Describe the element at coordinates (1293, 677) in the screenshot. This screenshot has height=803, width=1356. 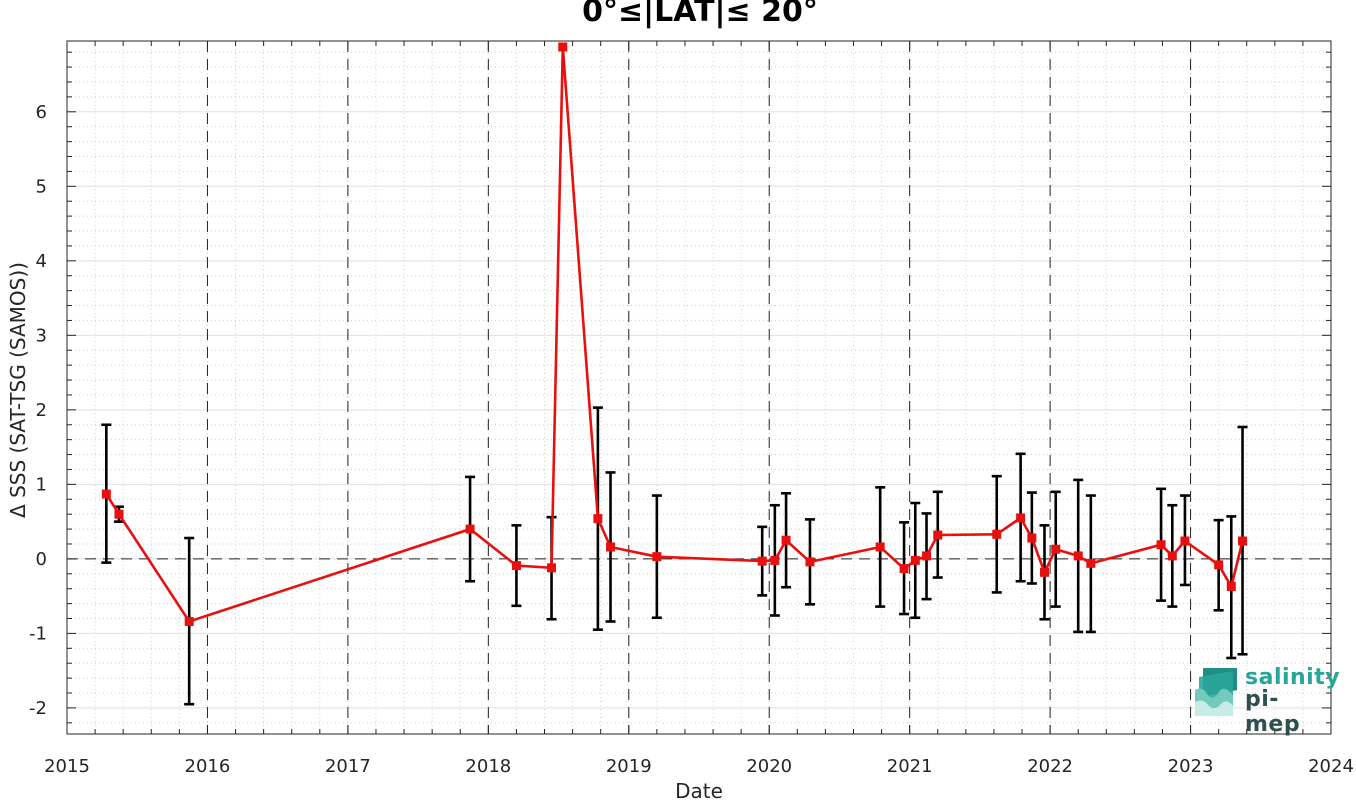
I see `logo-text-salinity: salinity` at that location.